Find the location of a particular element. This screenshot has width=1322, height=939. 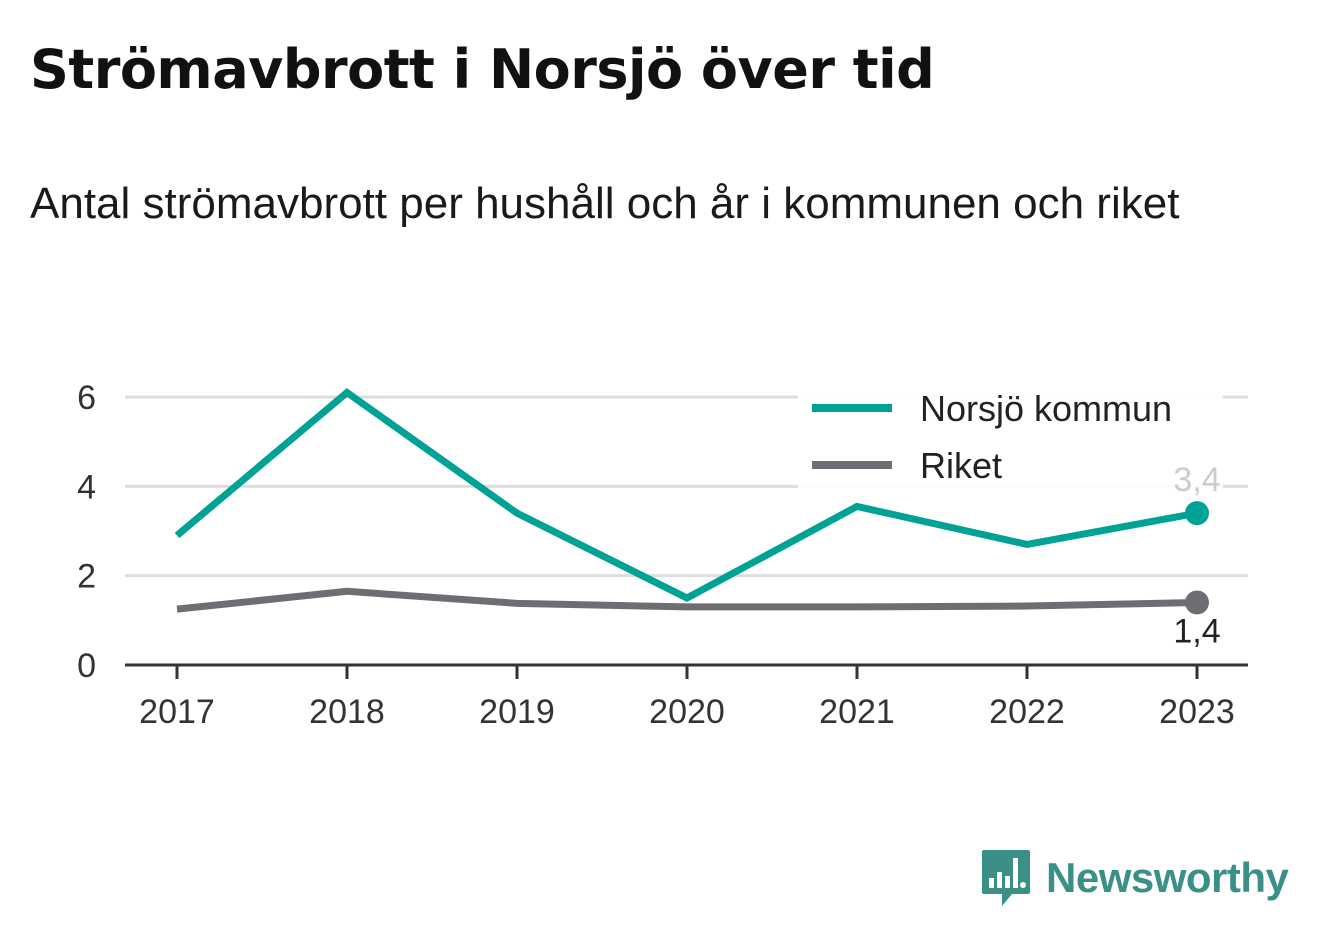

y-tick-label: 6 is located at coordinates (86, 398).